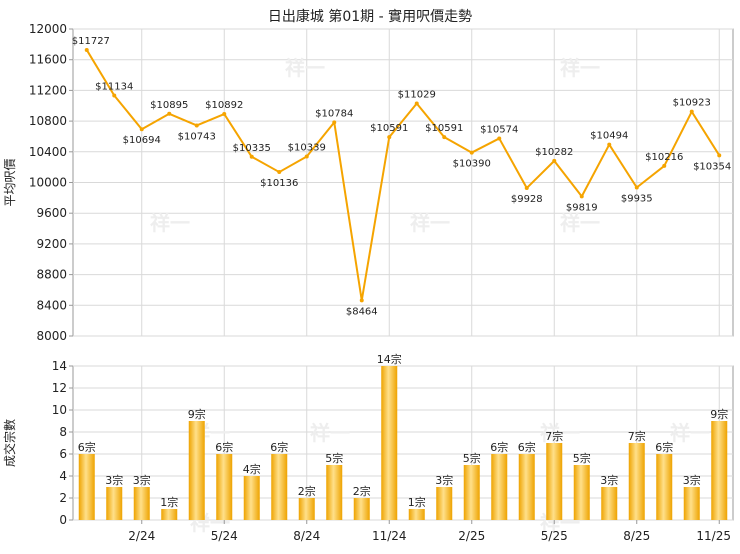  Describe the element at coordinates (197, 136) in the screenshot. I see `price-data-label: $10743` at that location.